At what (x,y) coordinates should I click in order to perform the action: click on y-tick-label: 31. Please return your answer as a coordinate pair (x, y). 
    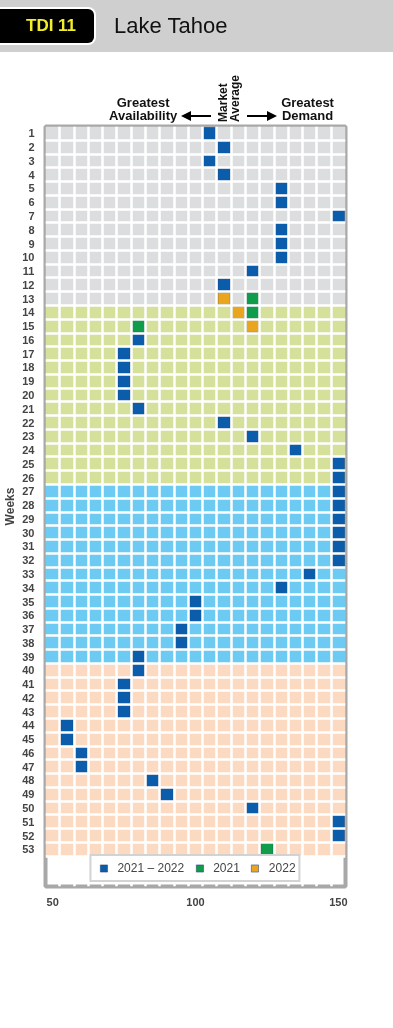
    Looking at the image, I should click on (28, 546).